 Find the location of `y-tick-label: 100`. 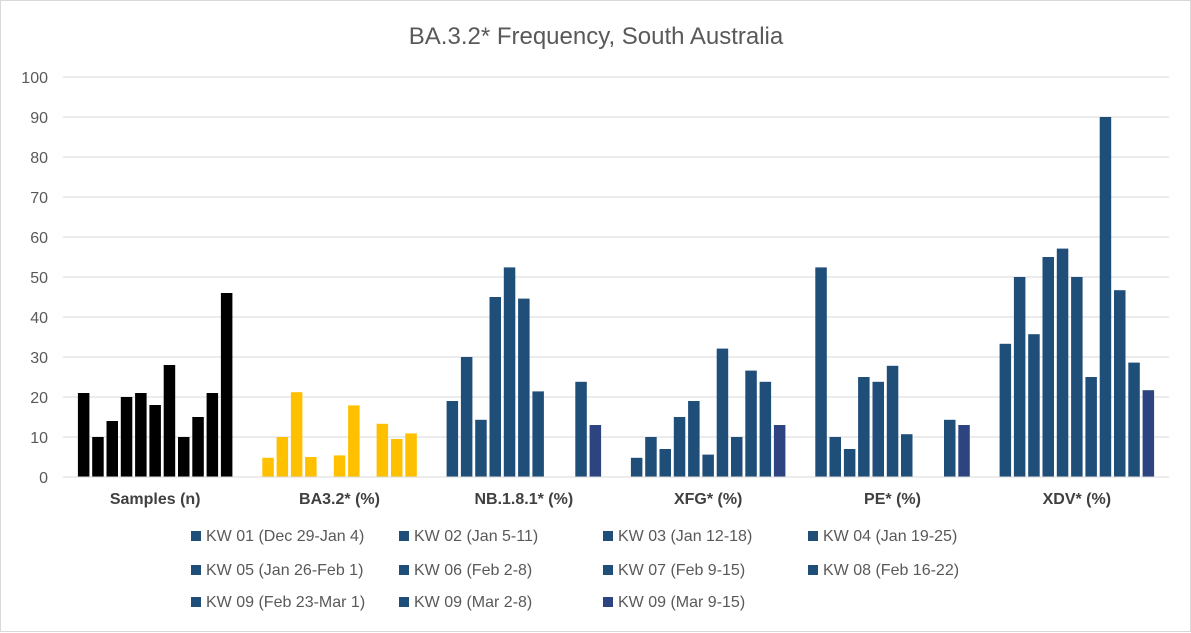

y-tick-label: 100 is located at coordinates (34, 78).